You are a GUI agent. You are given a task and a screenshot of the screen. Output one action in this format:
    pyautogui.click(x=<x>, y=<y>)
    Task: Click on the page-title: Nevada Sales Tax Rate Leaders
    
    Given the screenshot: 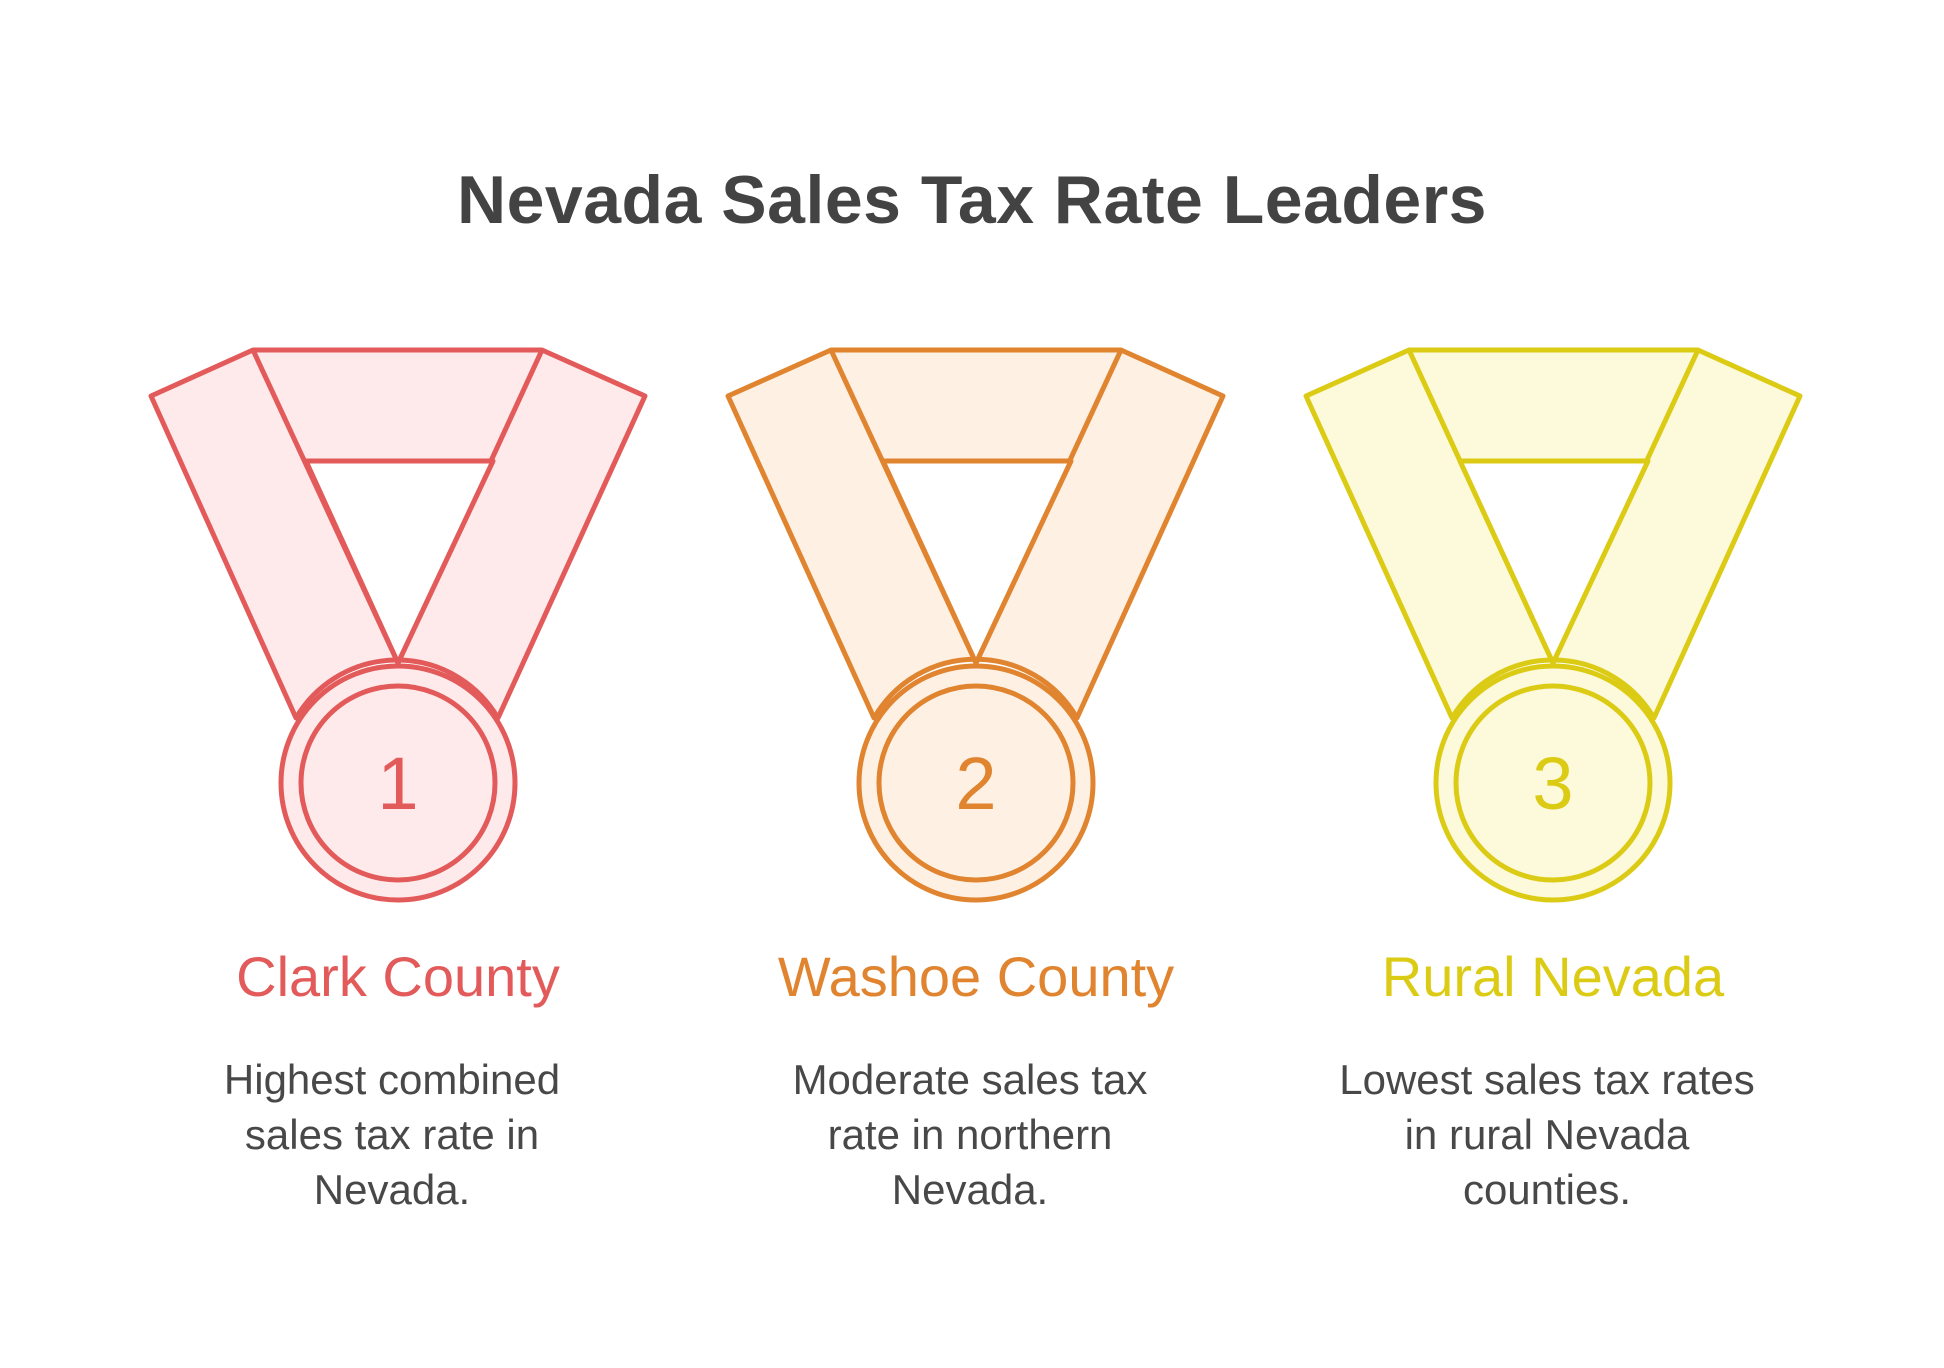 What is the action you would take?
    pyautogui.click(x=972, y=200)
    